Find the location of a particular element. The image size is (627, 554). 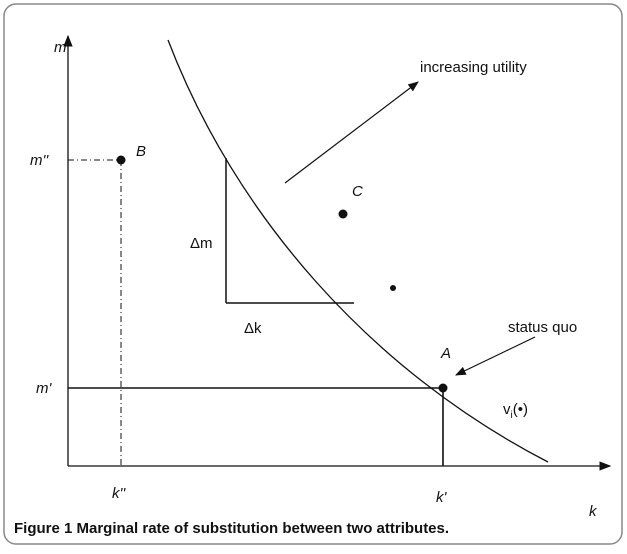

curve-label-base: v is located at coordinates (507, 409).